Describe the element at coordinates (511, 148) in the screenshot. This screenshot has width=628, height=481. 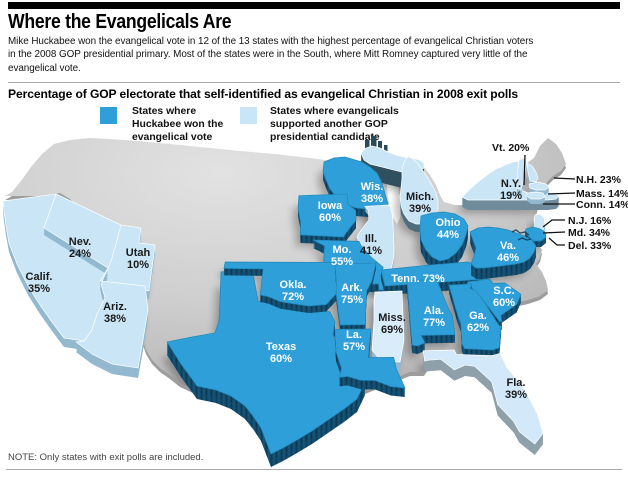
I see `svg-text: Vt. 20%` at that location.